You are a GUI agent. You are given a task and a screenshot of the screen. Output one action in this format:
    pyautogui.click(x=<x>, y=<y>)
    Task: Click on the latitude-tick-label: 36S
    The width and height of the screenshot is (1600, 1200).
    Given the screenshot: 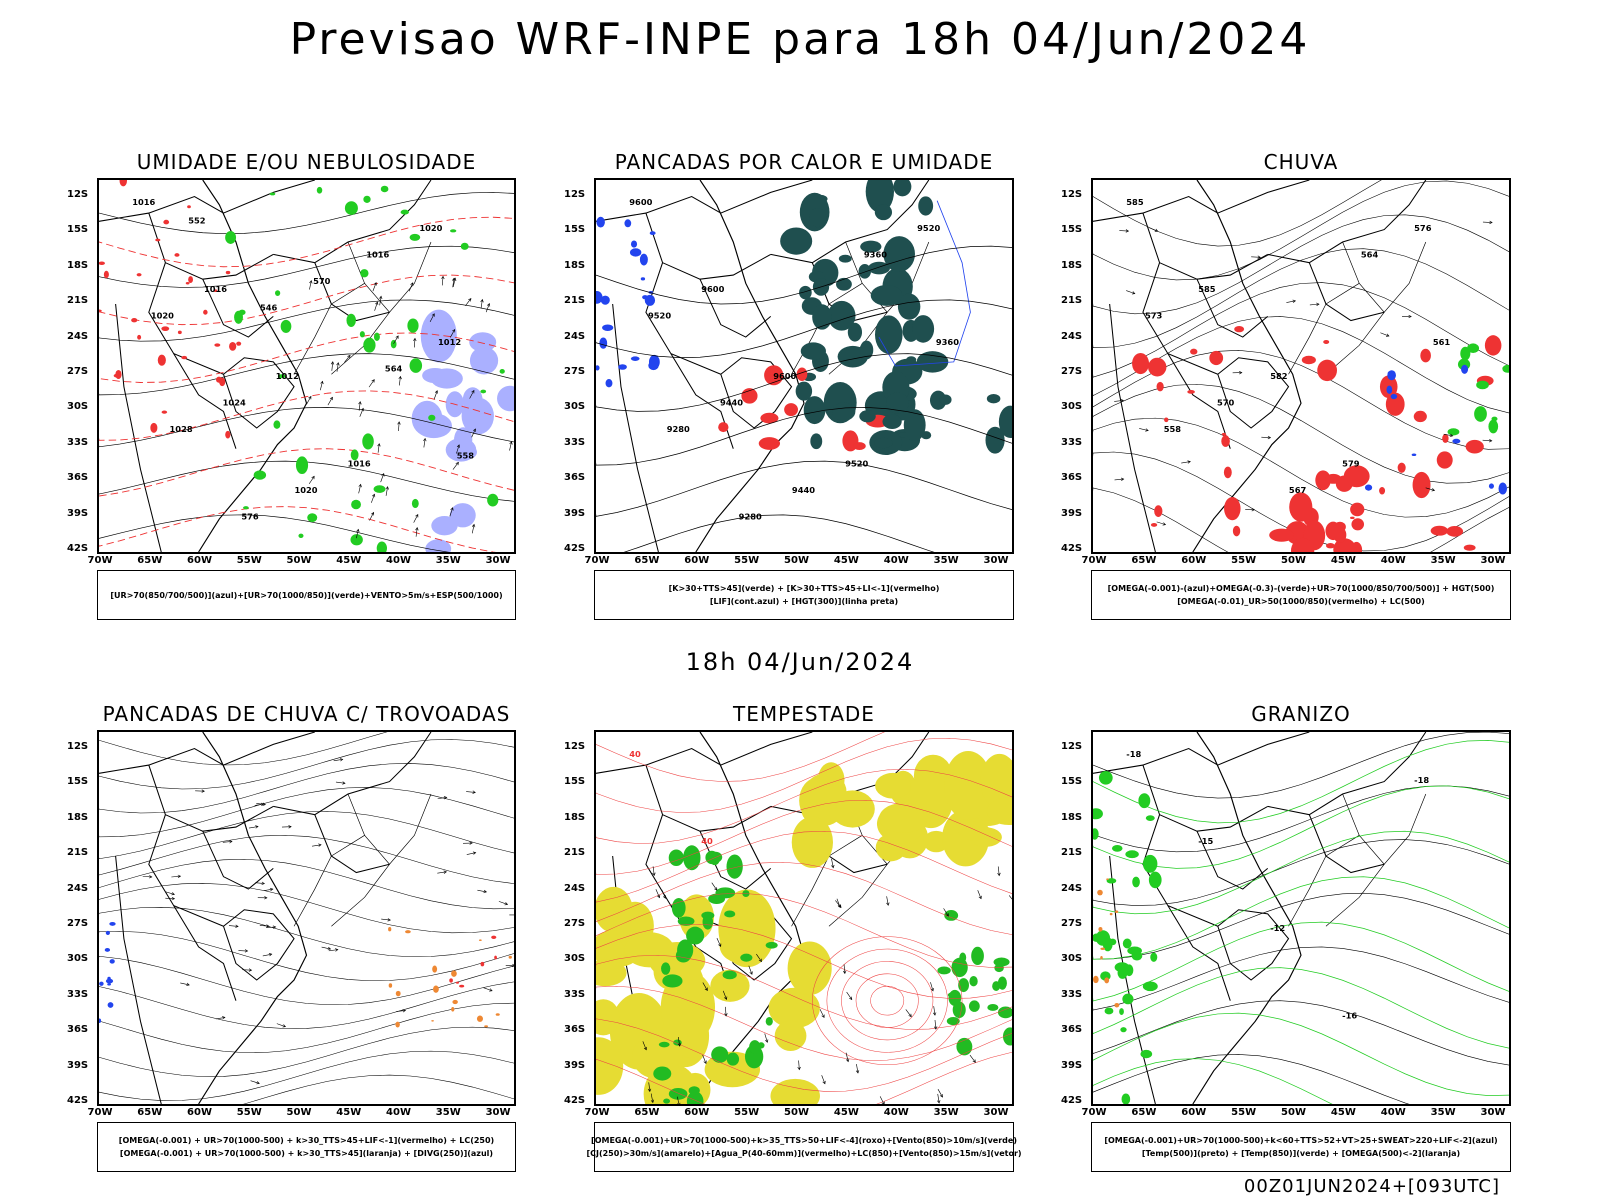 What is the action you would take?
    pyautogui.click(x=1072, y=478)
    